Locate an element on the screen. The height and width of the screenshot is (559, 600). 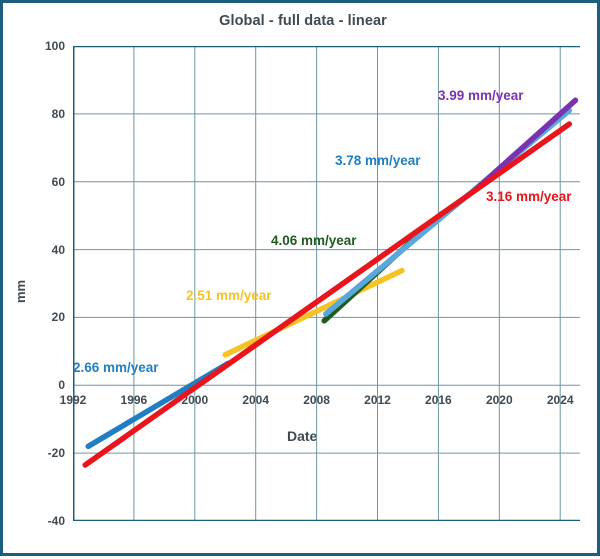
rate-annotation-1: 2.51 mm/year is located at coordinates (229, 295).